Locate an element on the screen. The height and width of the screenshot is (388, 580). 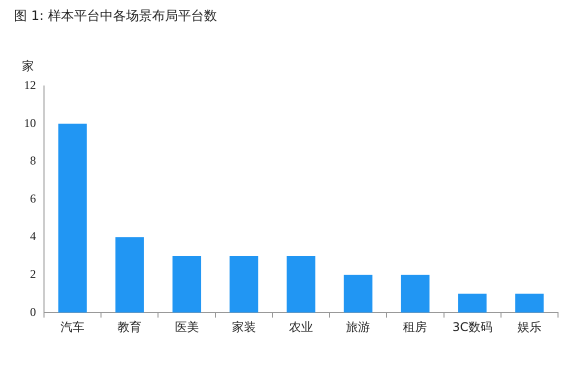
x-tick-label: 汽车 is located at coordinates (72, 327).